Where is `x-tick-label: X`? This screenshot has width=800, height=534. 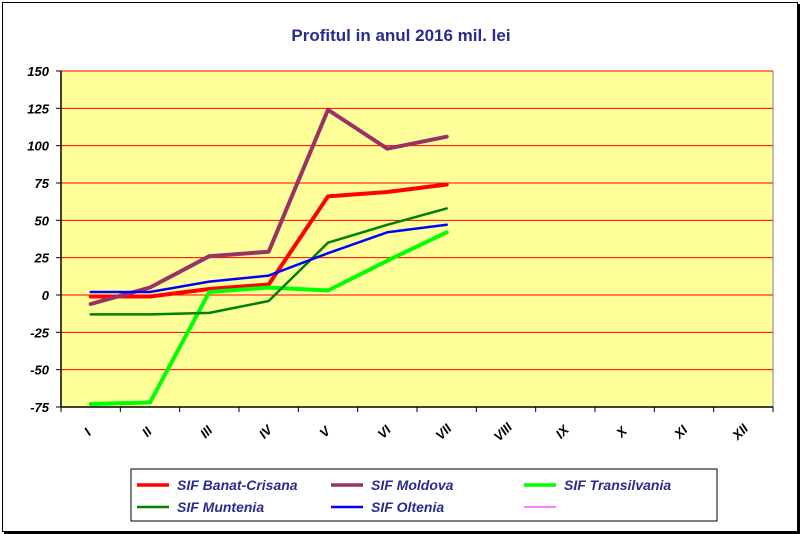 x-tick-label: X is located at coordinates (621, 432).